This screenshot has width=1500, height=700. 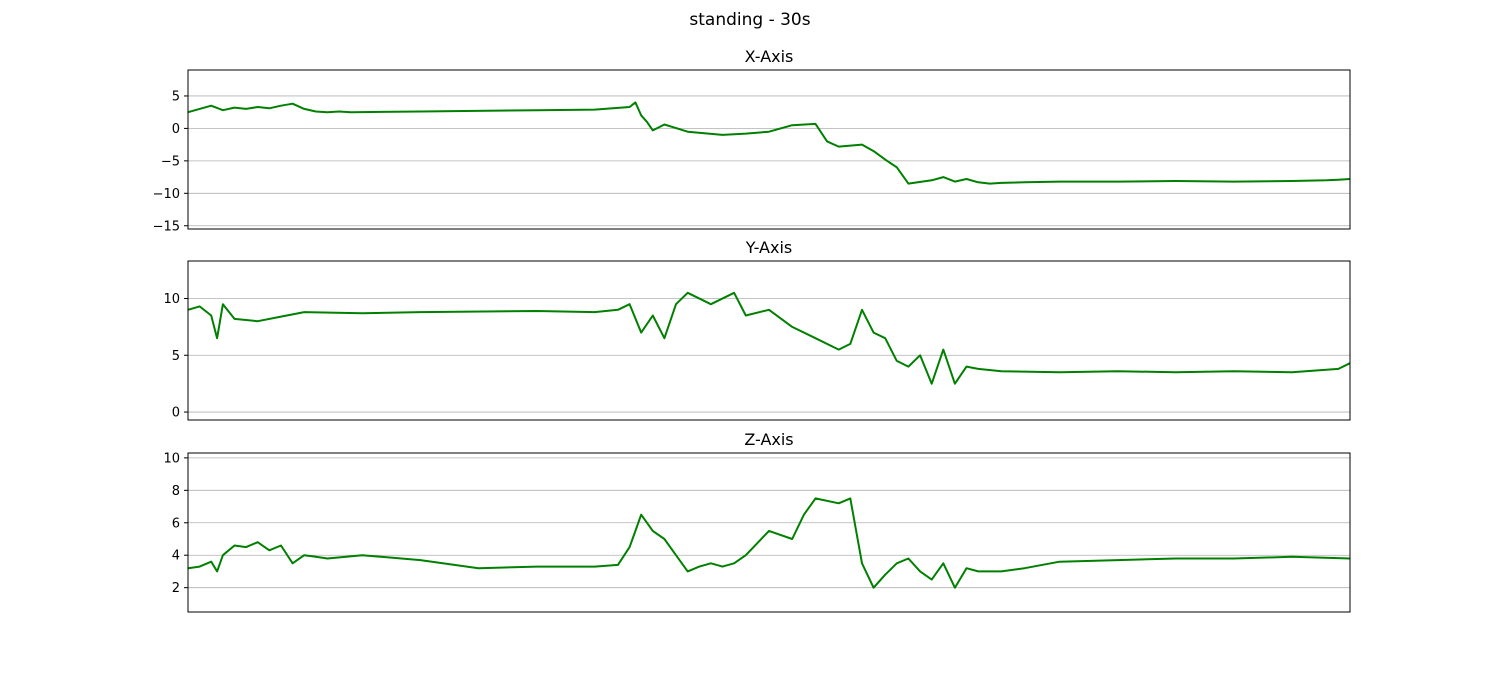 What do you see at coordinates (769, 247) in the screenshot?
I see `y-axis-panel-title: Y-Axis` at bounding box center [769, 247].